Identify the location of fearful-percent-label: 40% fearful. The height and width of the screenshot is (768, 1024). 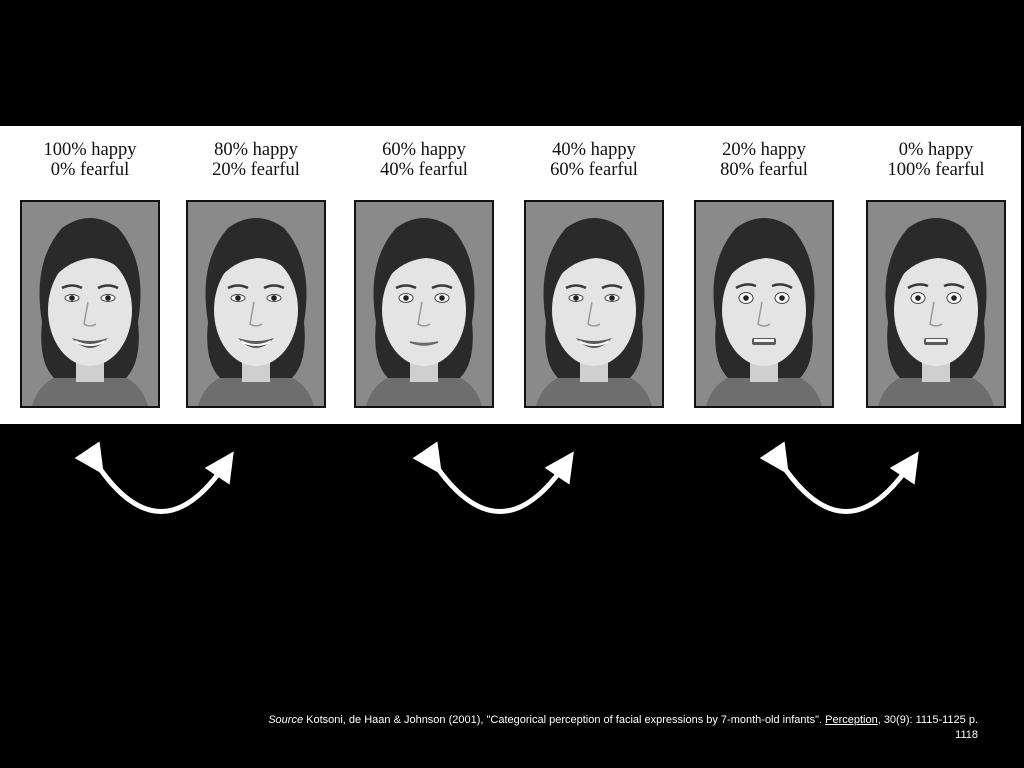
(424, 170).